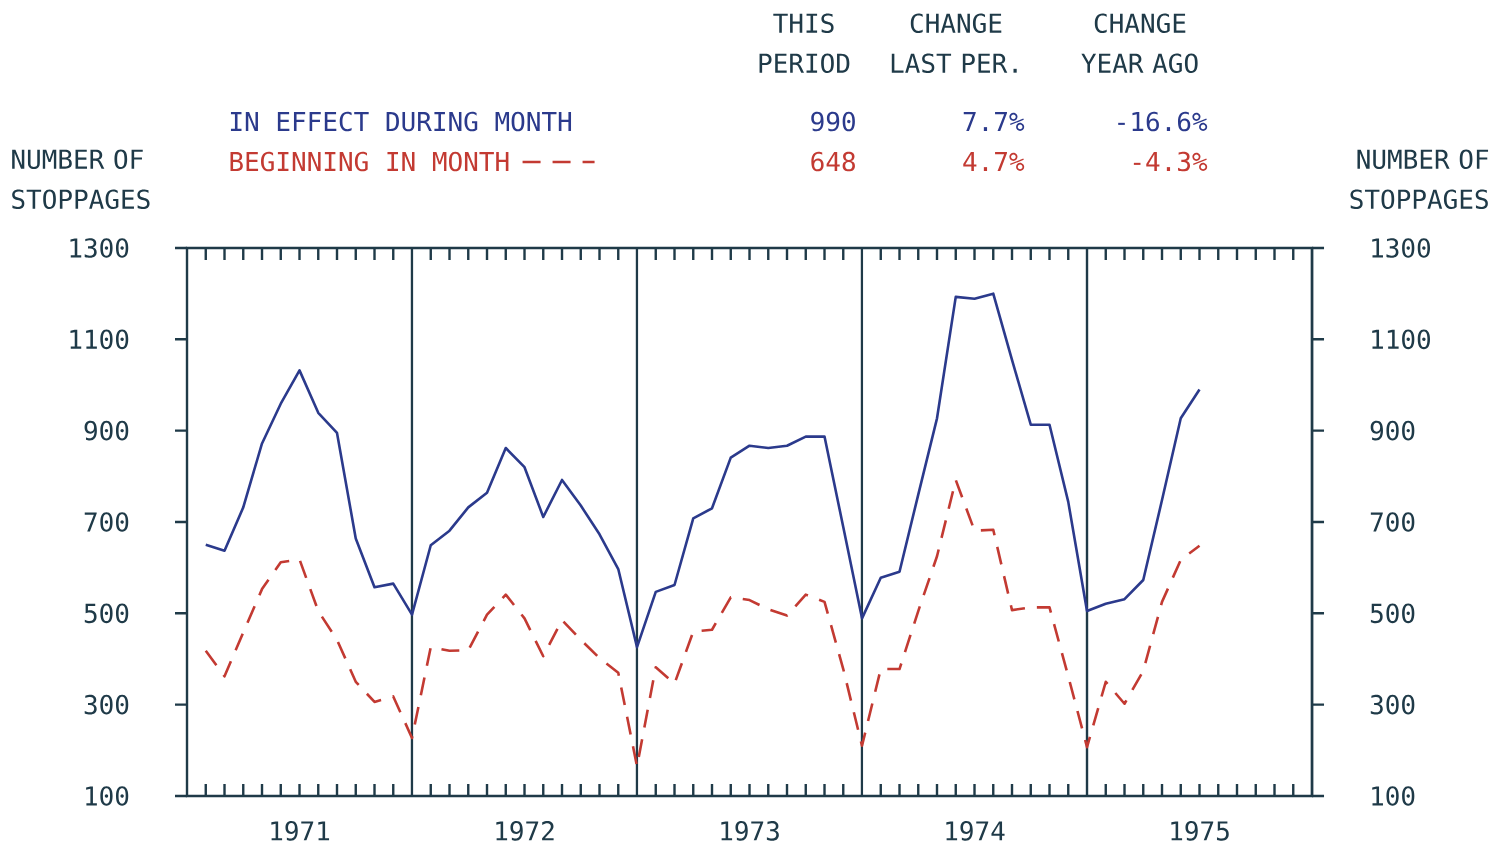 The height and width of the screenshot is (861, 1504). Describe the element at coordinates (1200, 831) in the screenshot. I see `x-tick-label: 1975` at that location.